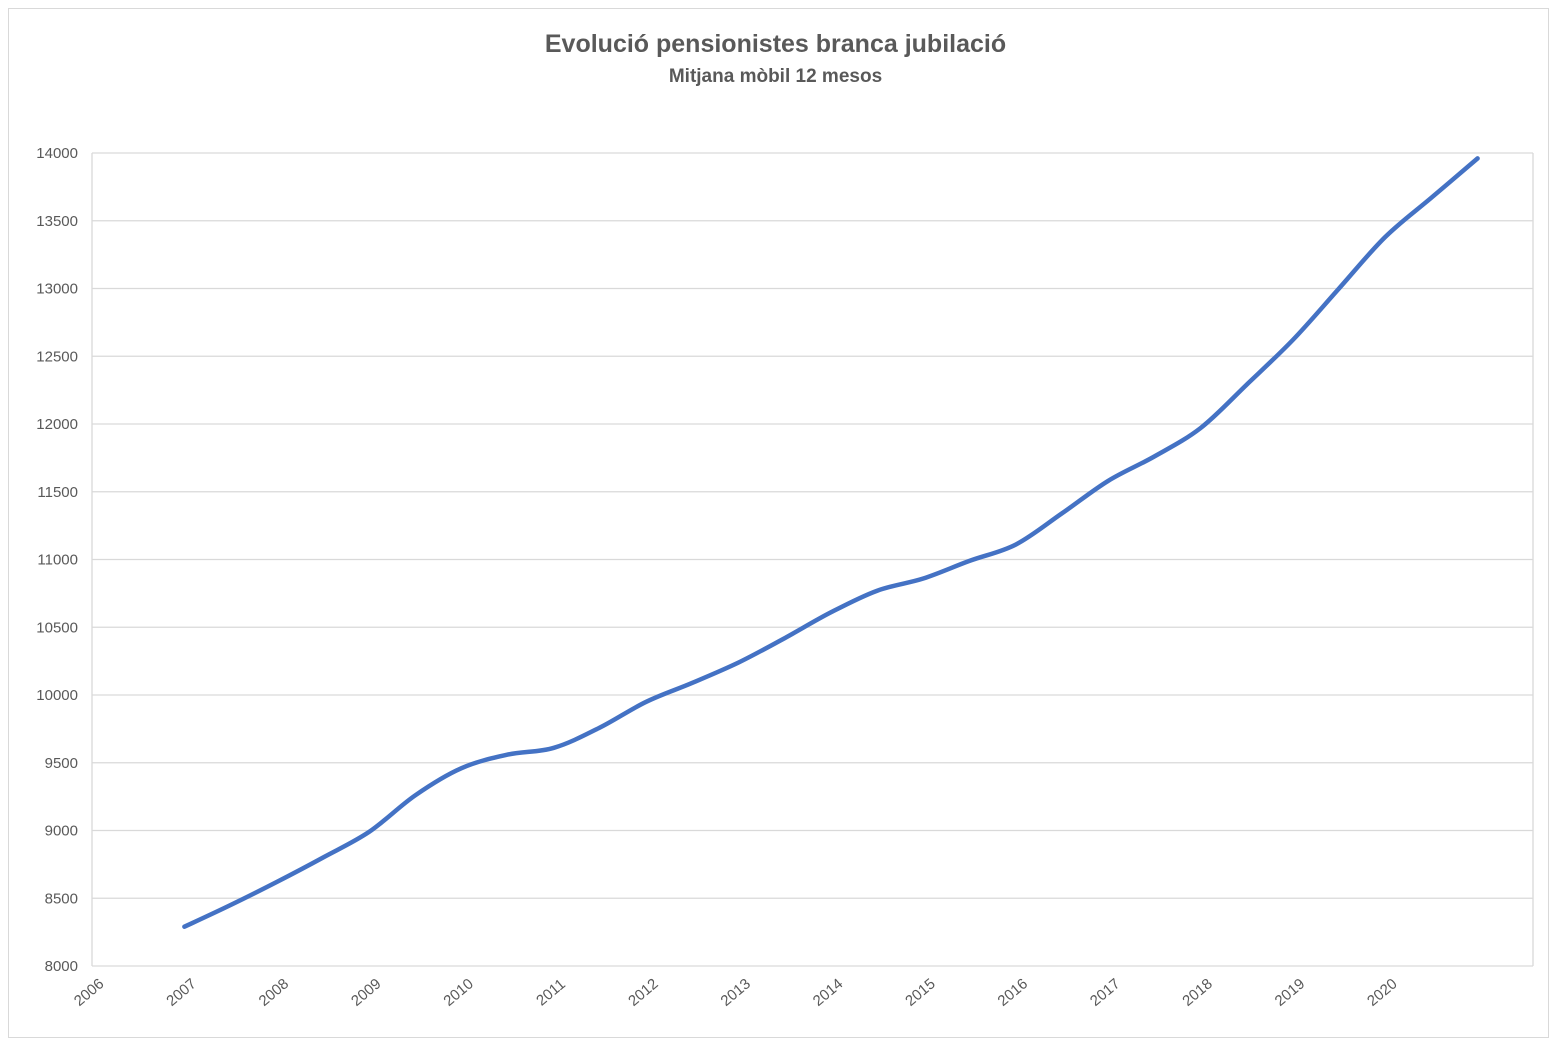  I want to click on y-tick-label: 8500, so click(61, 898).